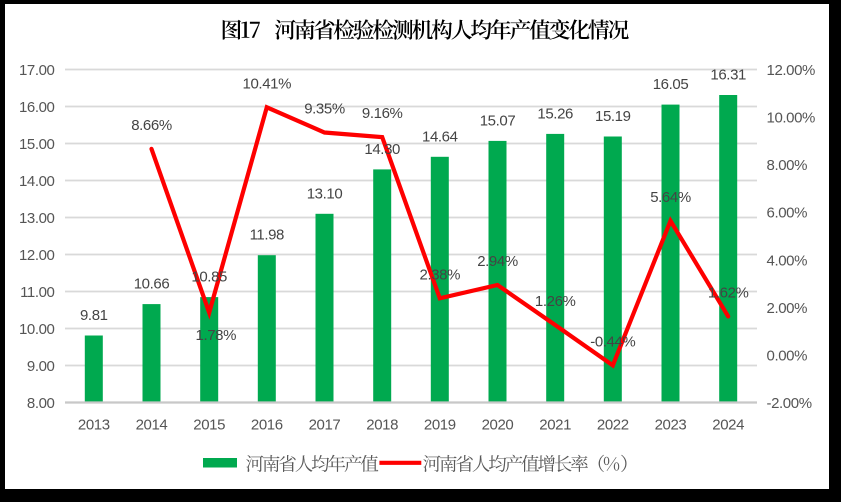 The width and height of the screenshot is (841, 502). I want to click on svg-text: 2022, so click(613, 424).